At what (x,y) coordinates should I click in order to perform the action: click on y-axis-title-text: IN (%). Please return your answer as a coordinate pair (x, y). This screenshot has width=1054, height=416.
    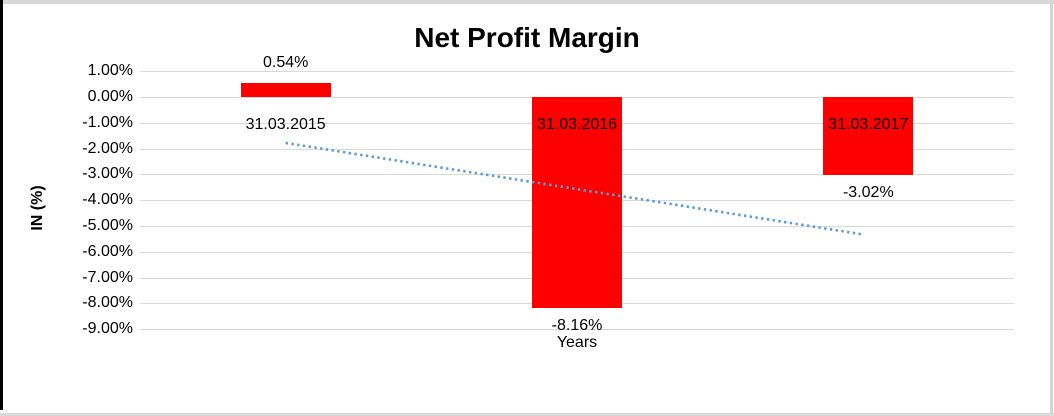
    Looking at the image, I should click on (37, 208).